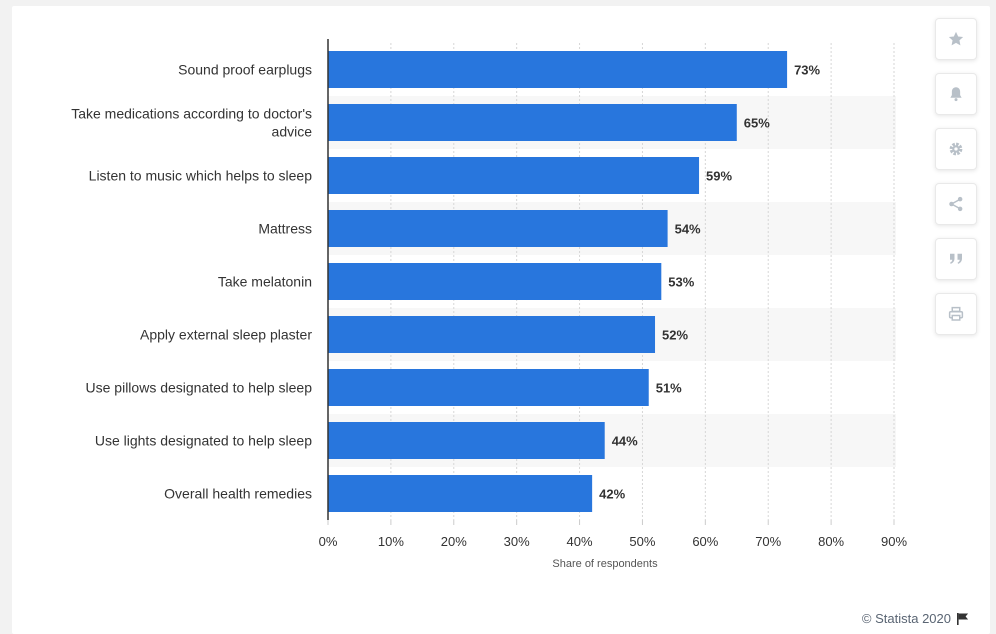 Image resolution: width=996 pixels, height=634 pixels. Describe the element at coordinates (191, 114) in the screenshot. I see `category-label-line: Take medications according to doctor's` at that location.